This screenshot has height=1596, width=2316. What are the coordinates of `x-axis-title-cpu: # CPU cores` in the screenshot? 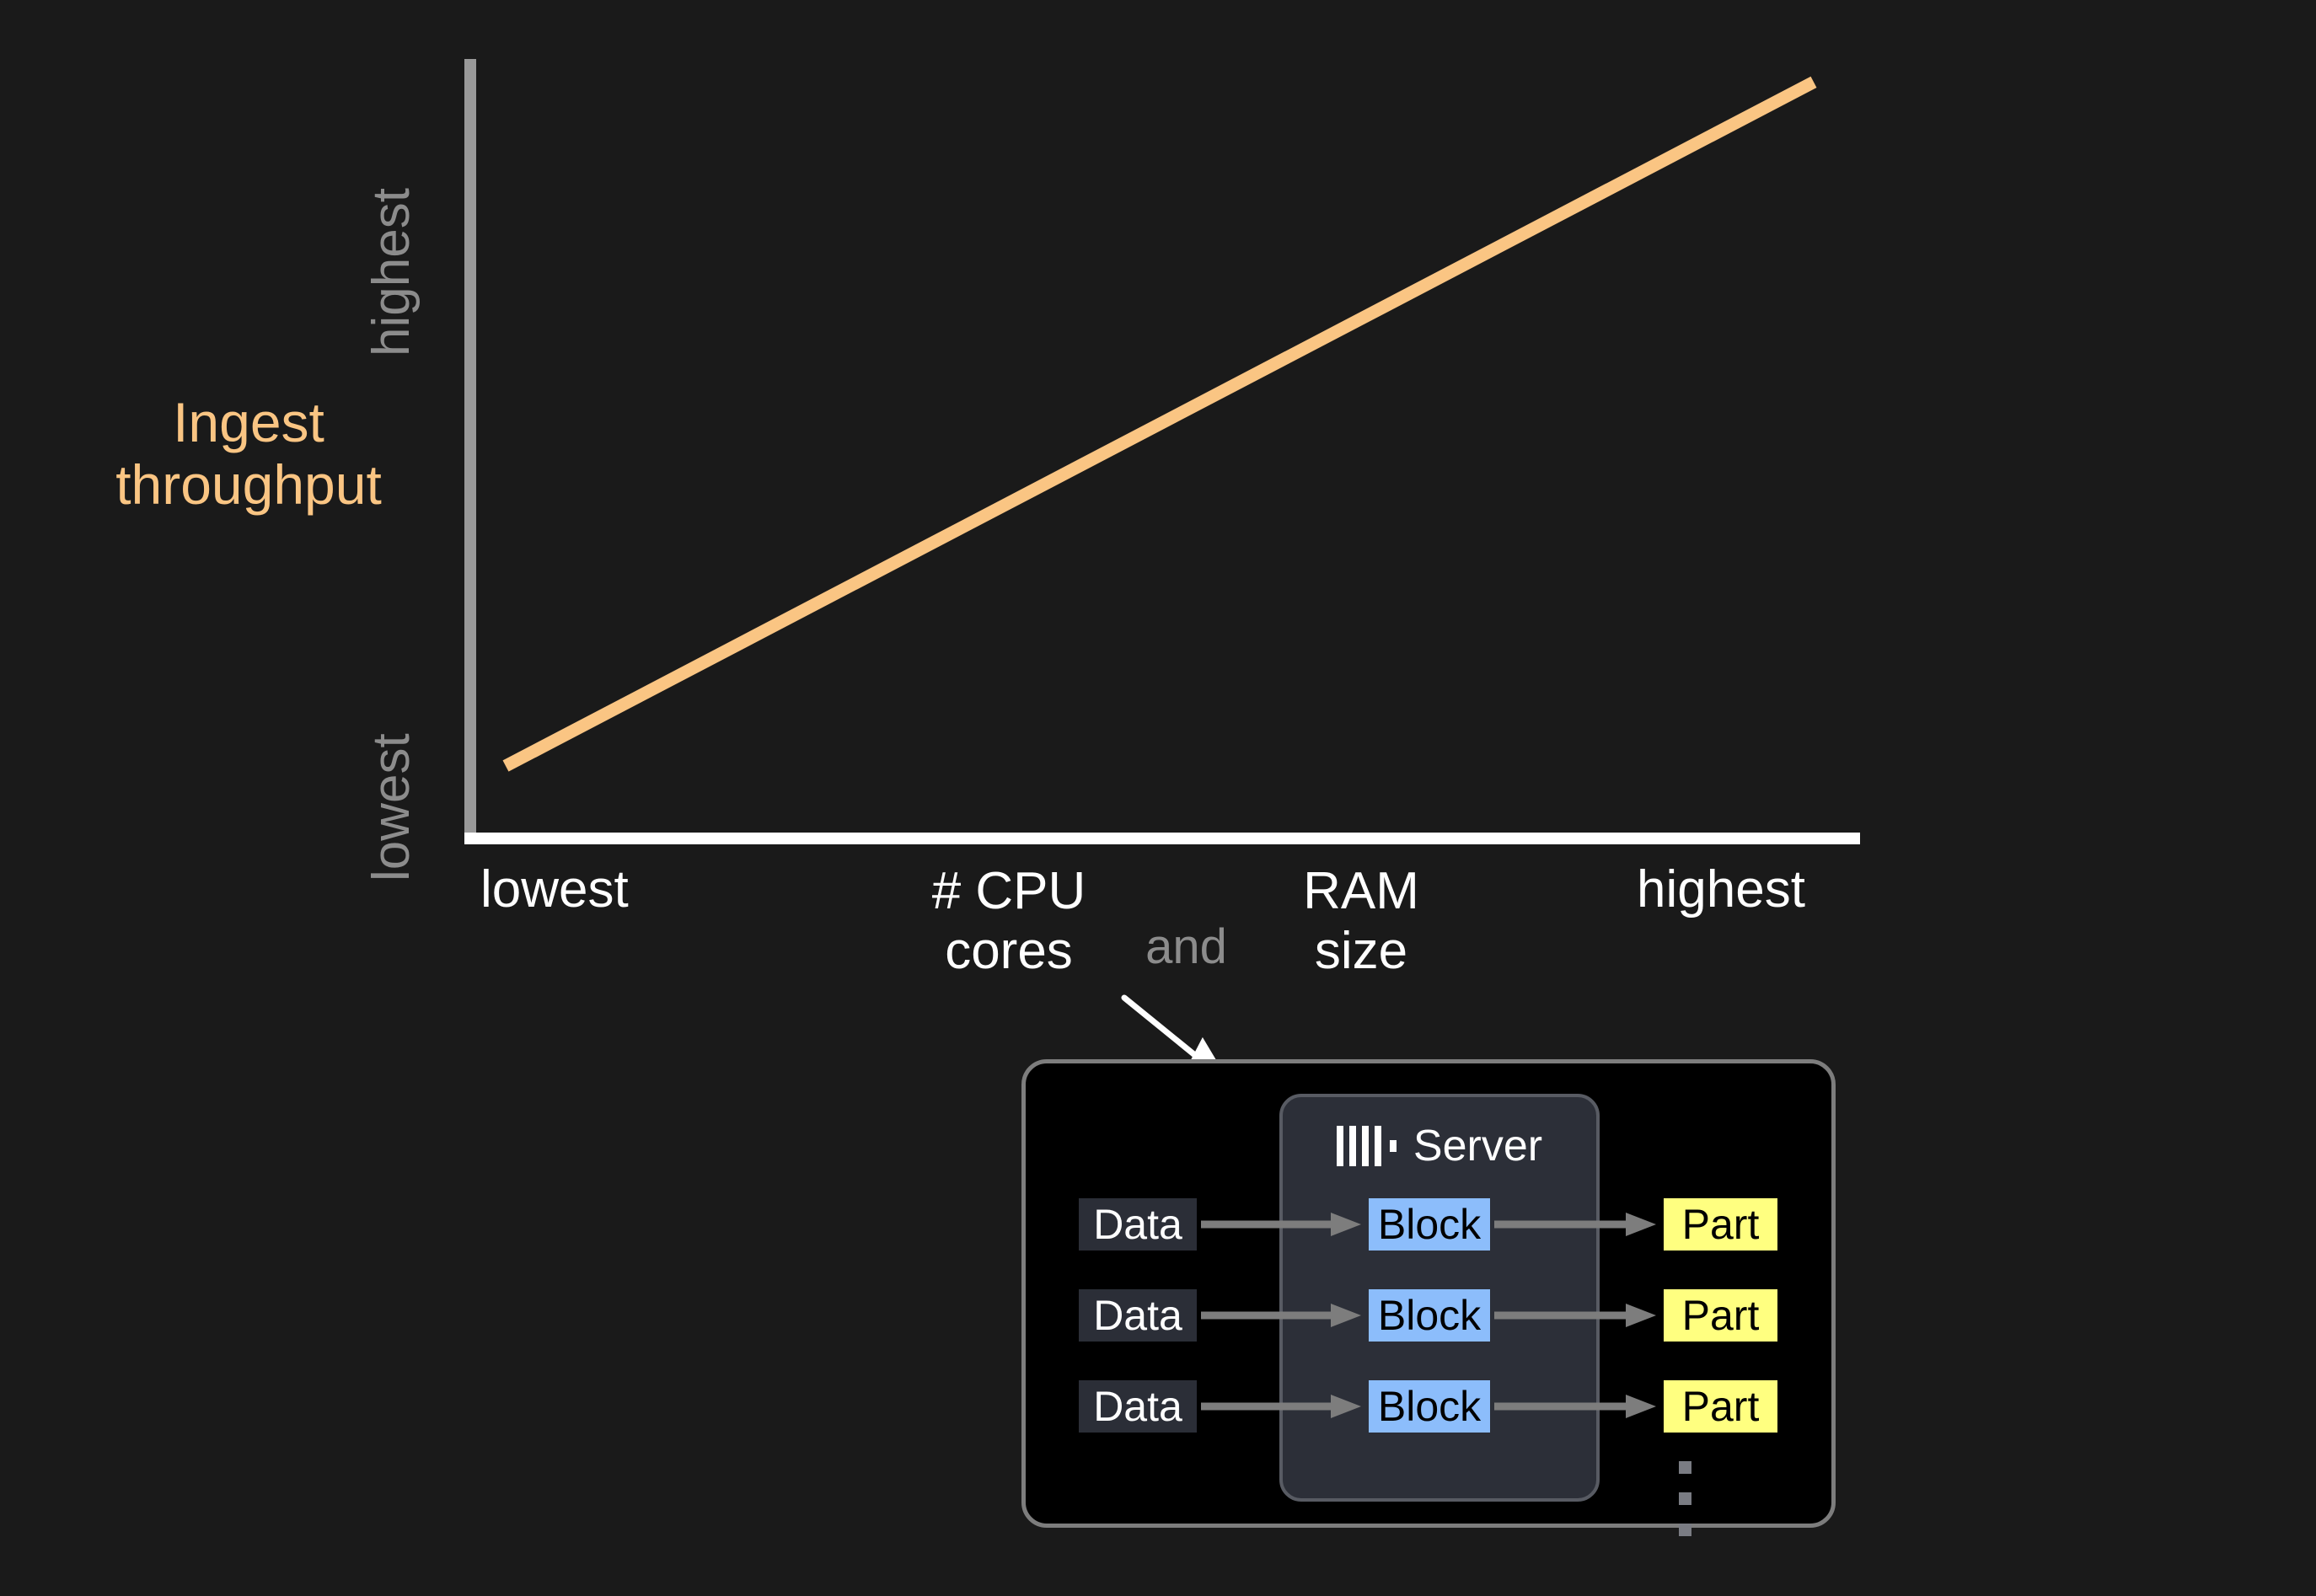 It's located at (1008, 922).